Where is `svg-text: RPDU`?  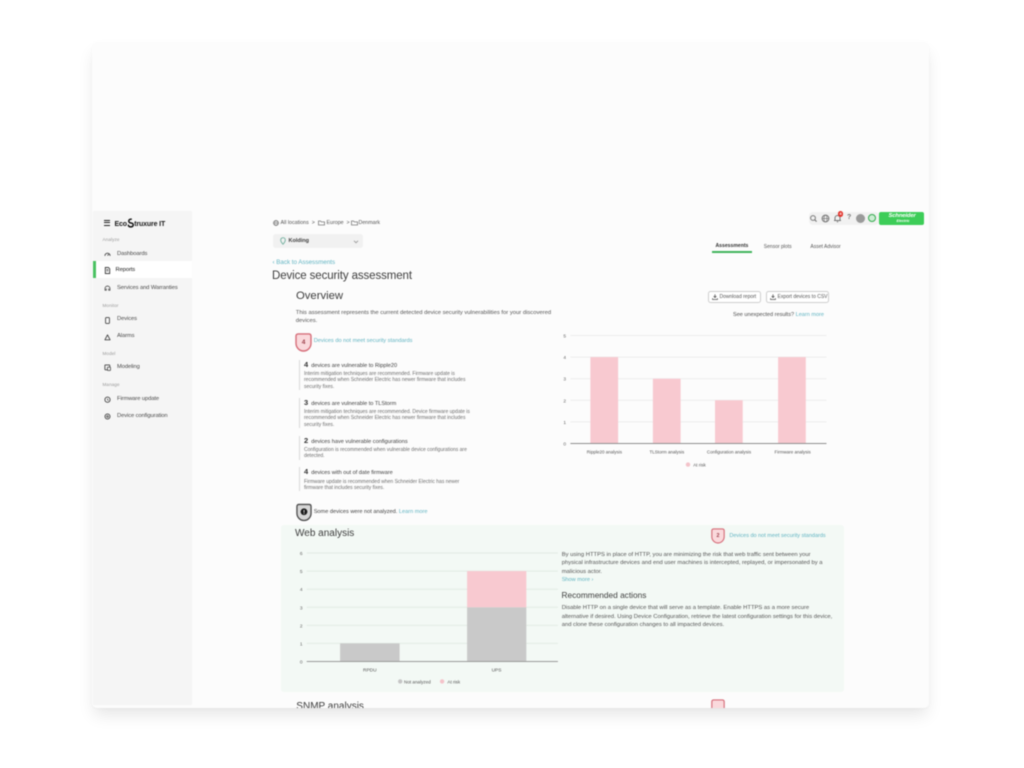
svg-text: RPDU is located at coordinates (370, 670).